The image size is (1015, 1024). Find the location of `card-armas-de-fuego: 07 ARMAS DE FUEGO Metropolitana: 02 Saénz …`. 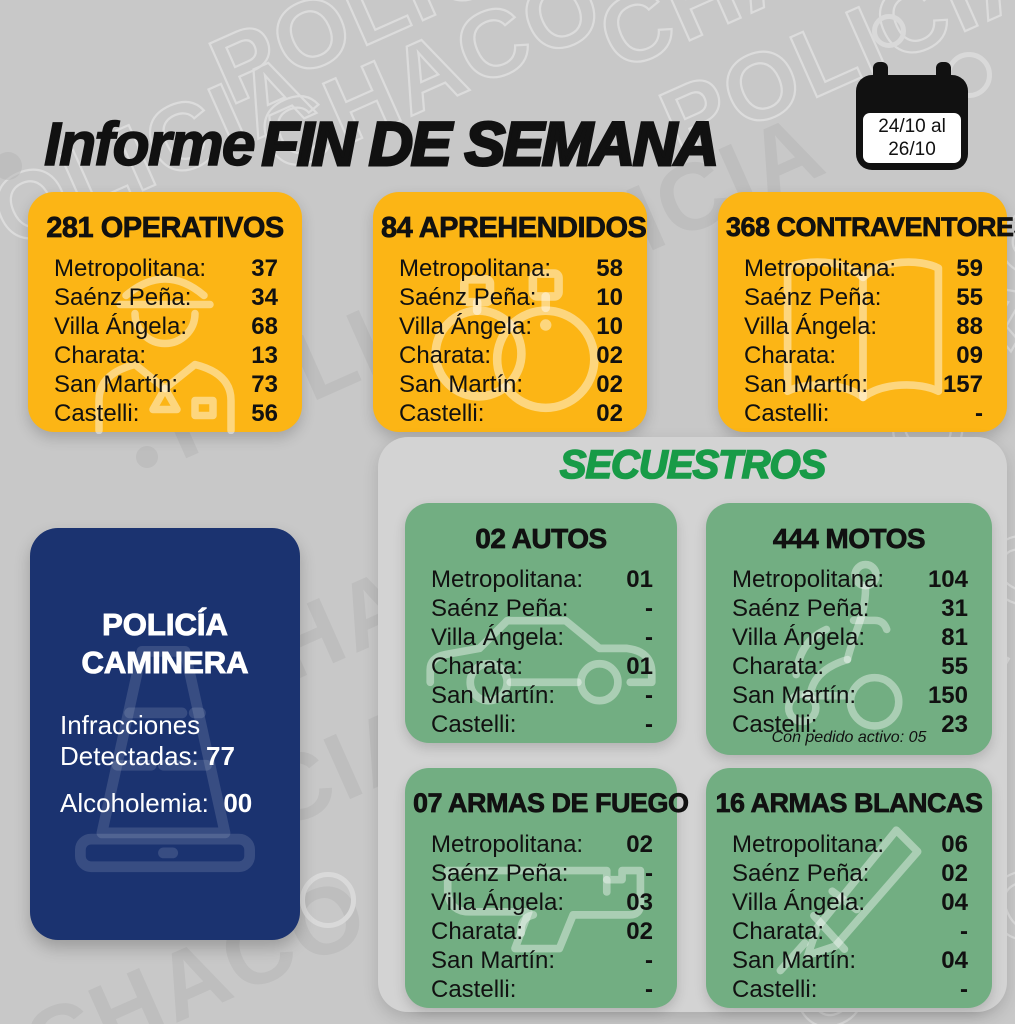

card-armas-de-fuego: 07 ARMAS DE FUEGO Metropolitana: 02 Saénz … is located at coordinates (547, 888).